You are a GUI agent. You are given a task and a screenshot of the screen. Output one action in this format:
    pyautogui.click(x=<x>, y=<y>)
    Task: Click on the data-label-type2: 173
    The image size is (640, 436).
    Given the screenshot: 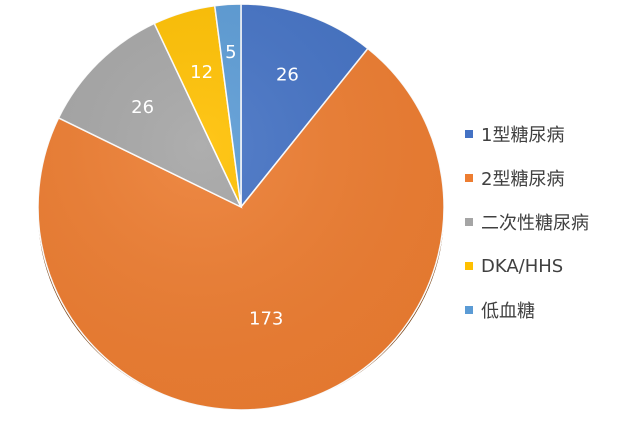 What is the action you would take?
    pyautogui.click(x=266, y=319)
    